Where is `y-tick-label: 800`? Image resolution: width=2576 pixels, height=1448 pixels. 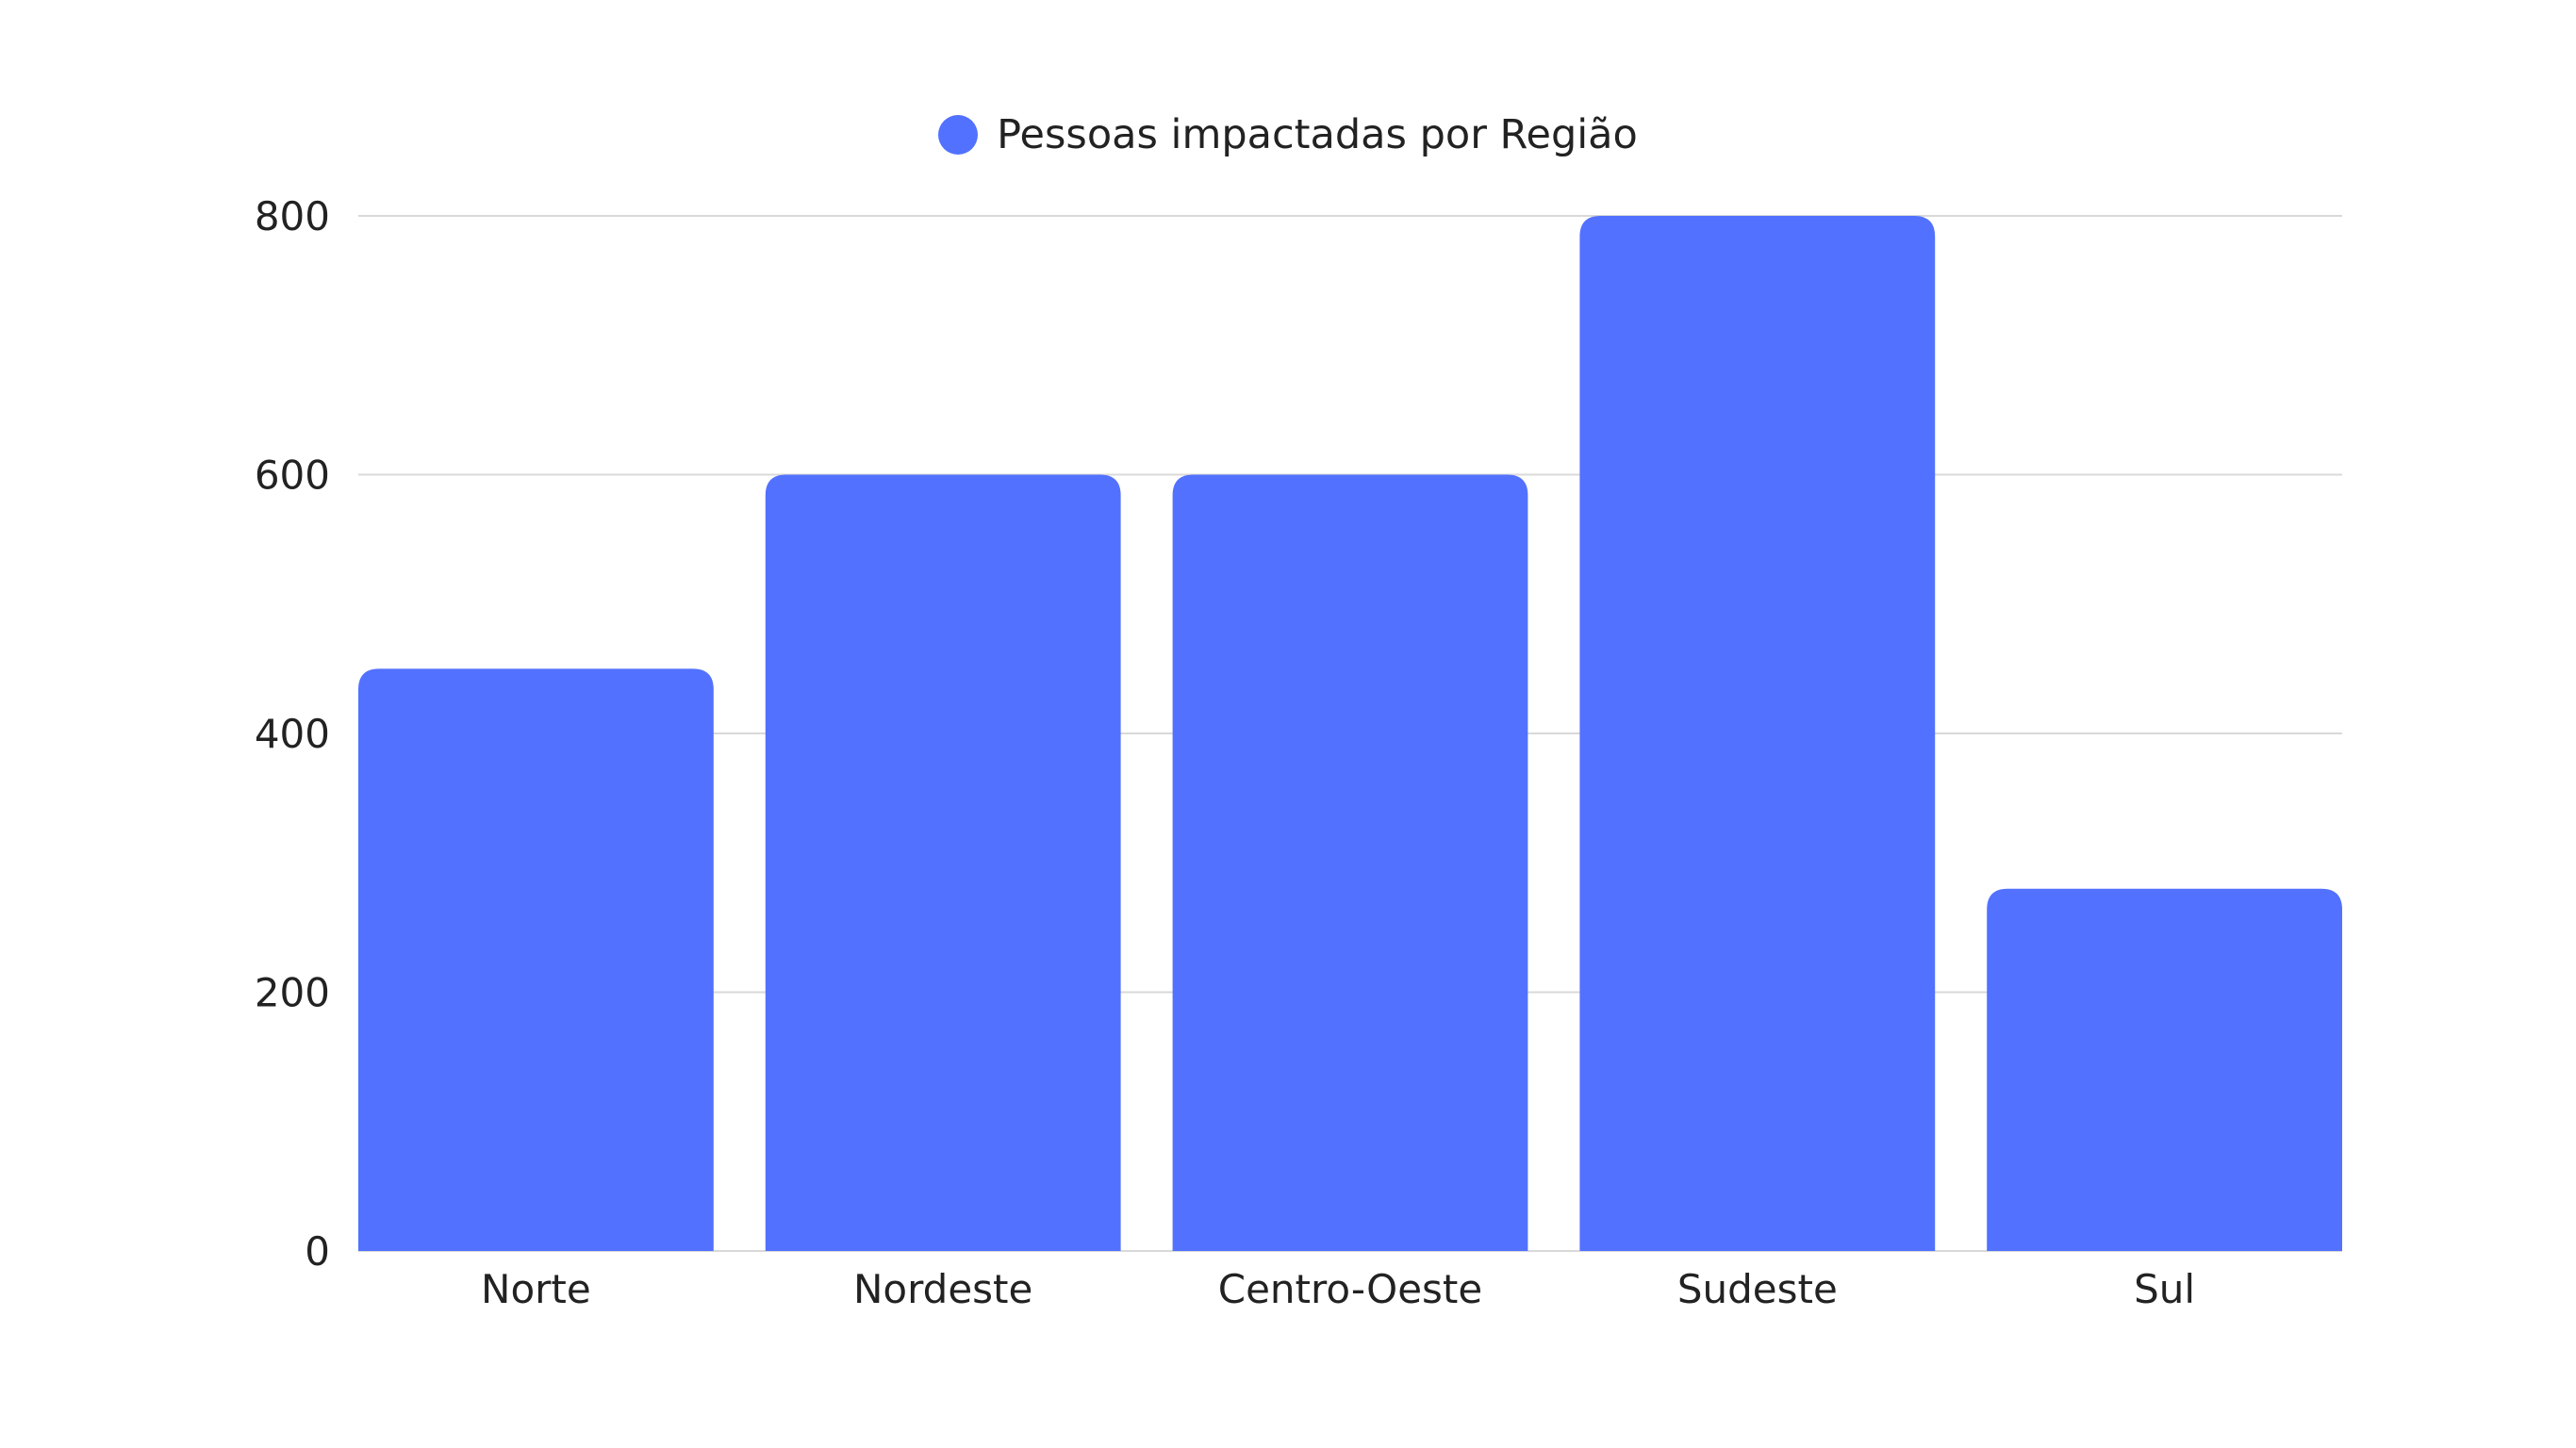
y-tick-label: 800 is located at coordinates (292, 216).